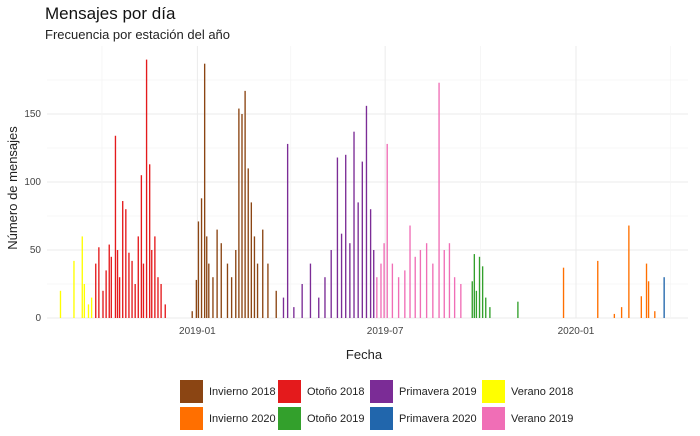  I want to click on legend-item-otono-2019: Otoño 2019, so click(324, 418).